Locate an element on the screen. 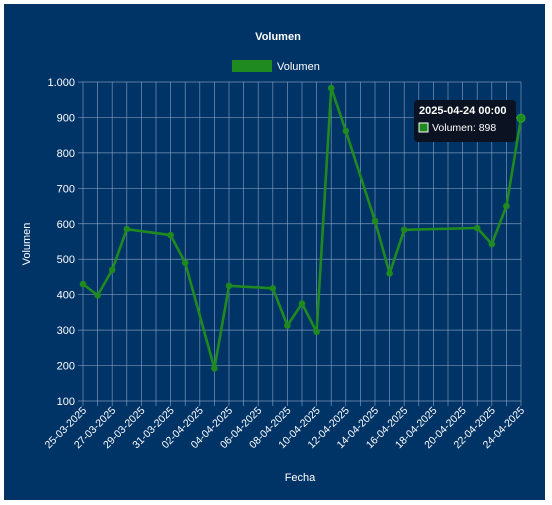 This screenshot has width=552, height=505. y-tick-label: 300 is located at coordinates (66, 331).